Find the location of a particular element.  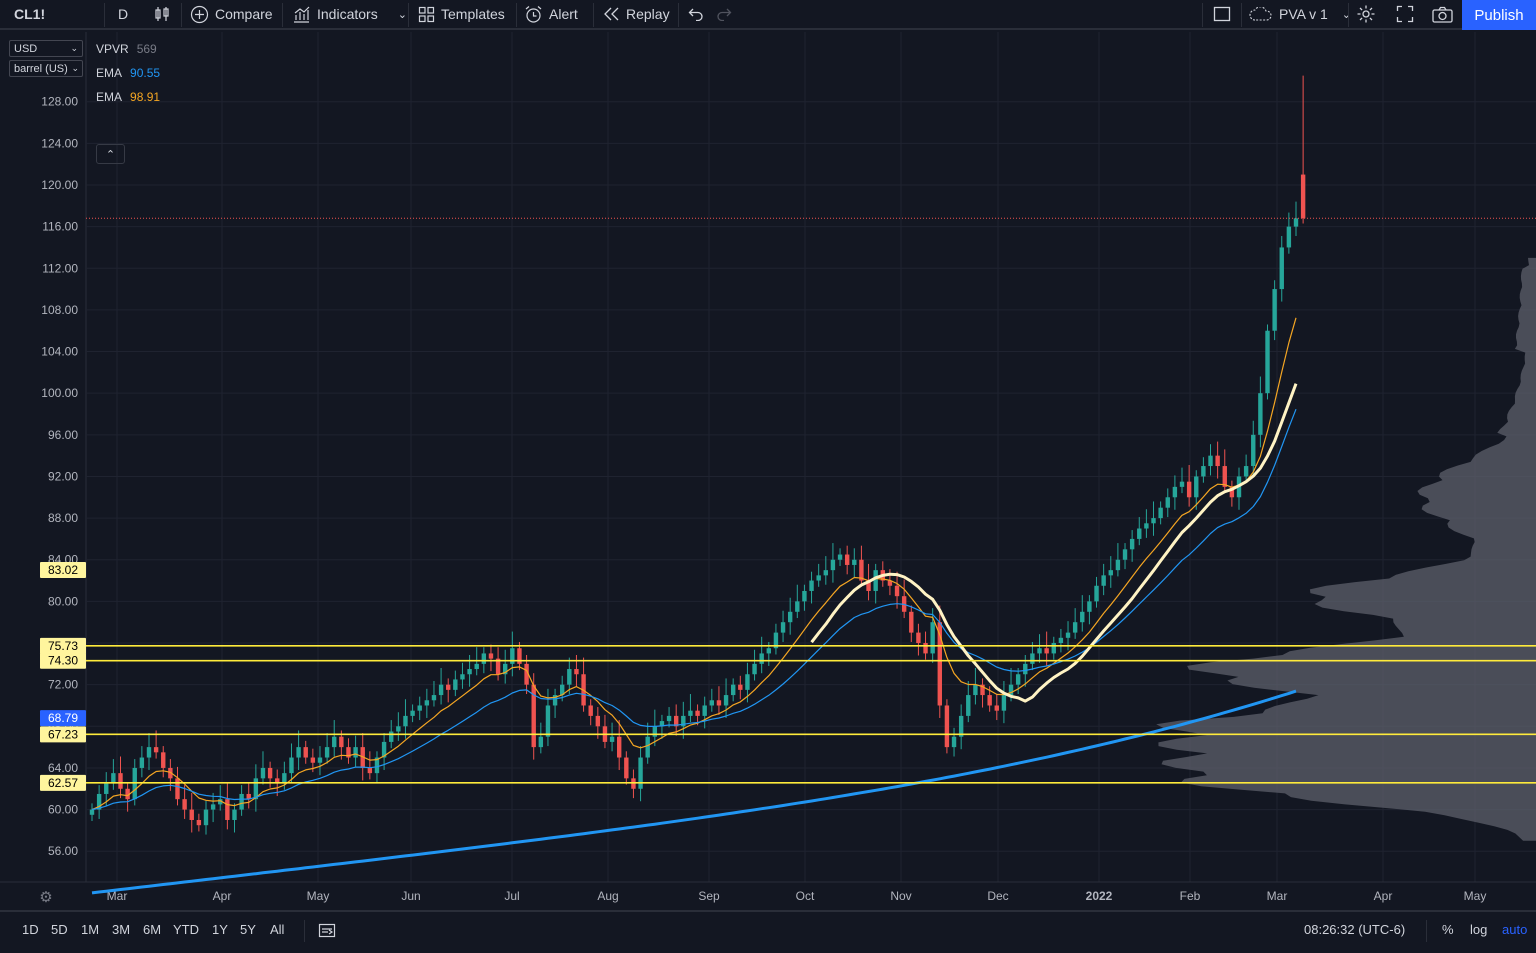

x-tick-label: May is located at coordinates (318, 896).